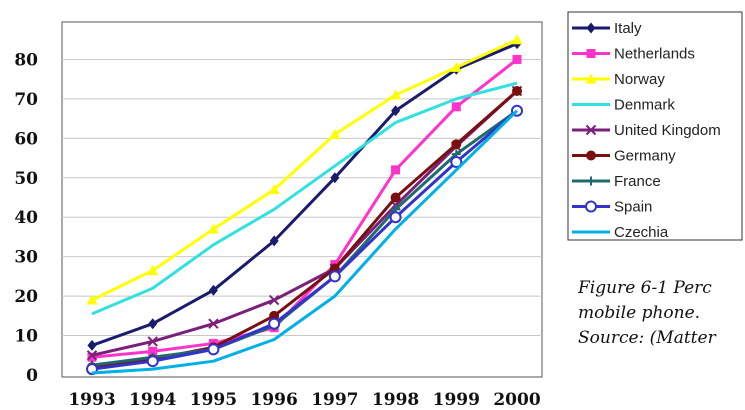 Image resolution: width=745 pixels, height=410 pixels. What do you see at coordinates (304, 400) in the screenshot?
I see `x-axis-ticks: 1993 1994 1995 1996 1997 1998 1999 2000` at bounding box center [304, 400].